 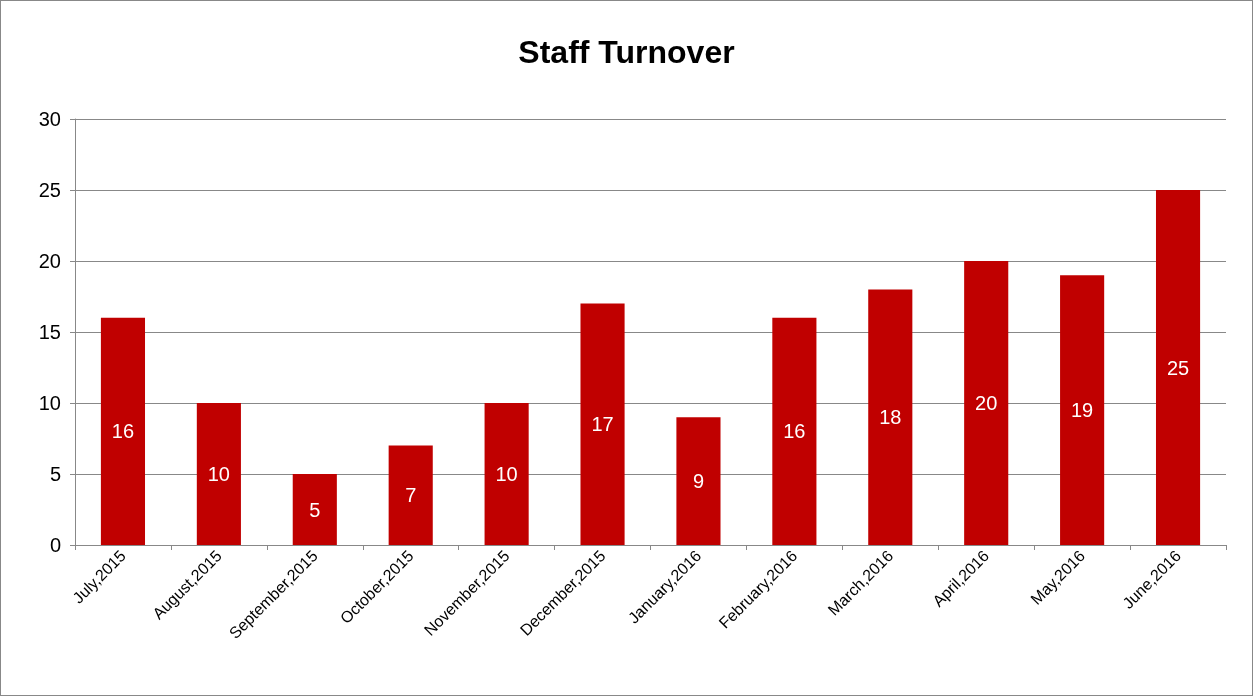 I want to click on y-tick-label: 10, so click(x=49, y=403).